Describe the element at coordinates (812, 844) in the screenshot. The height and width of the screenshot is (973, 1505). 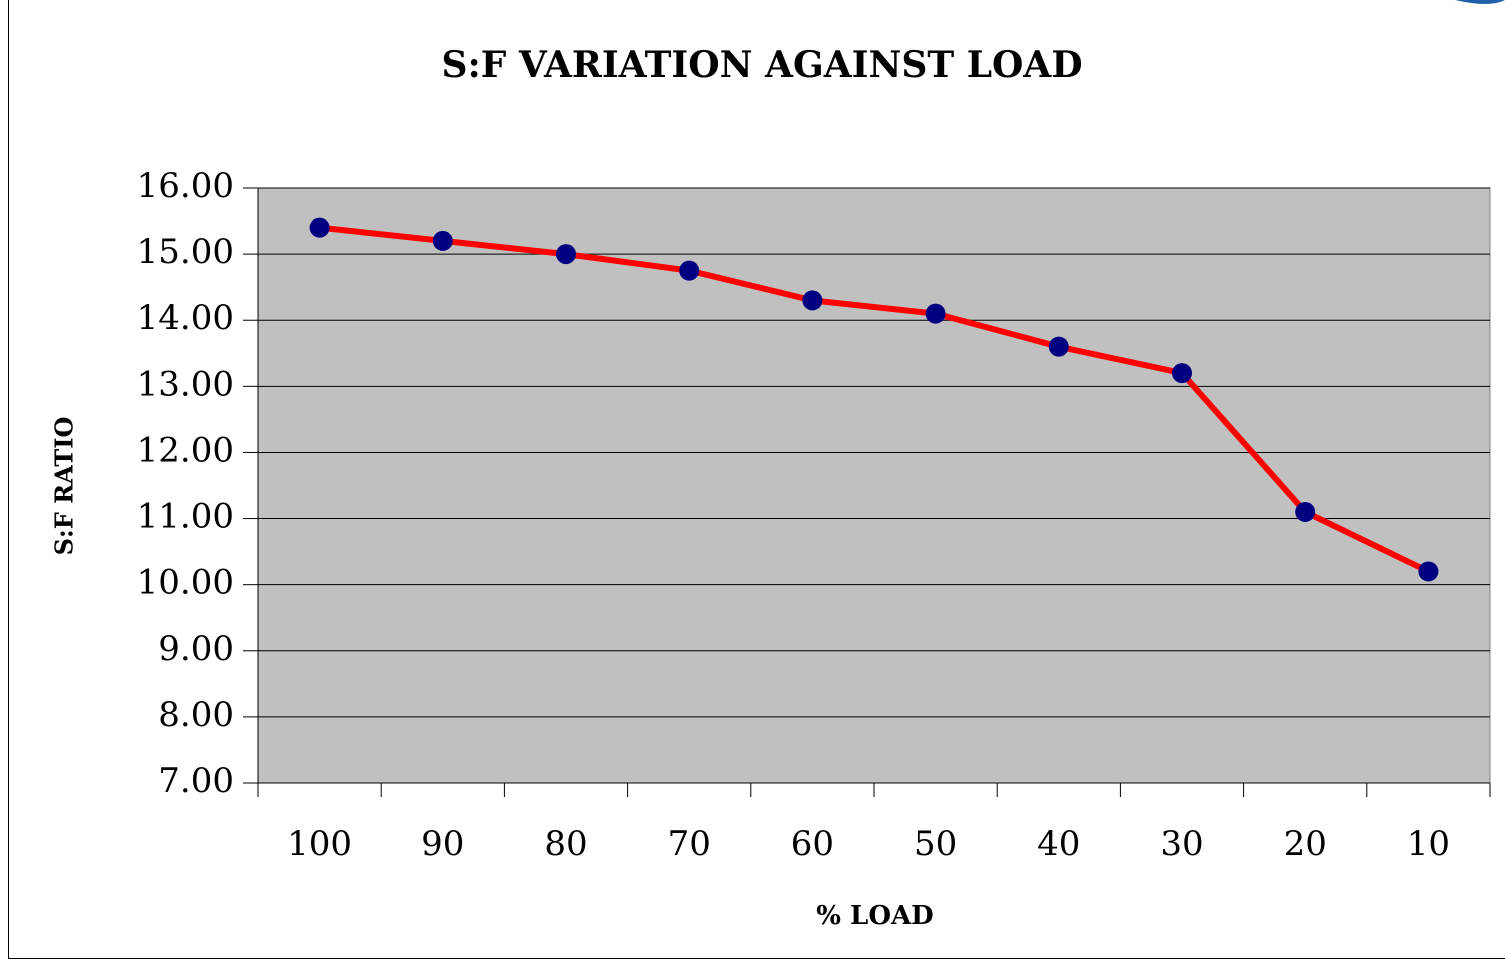
I see `x-tick-label: 60` at that location.